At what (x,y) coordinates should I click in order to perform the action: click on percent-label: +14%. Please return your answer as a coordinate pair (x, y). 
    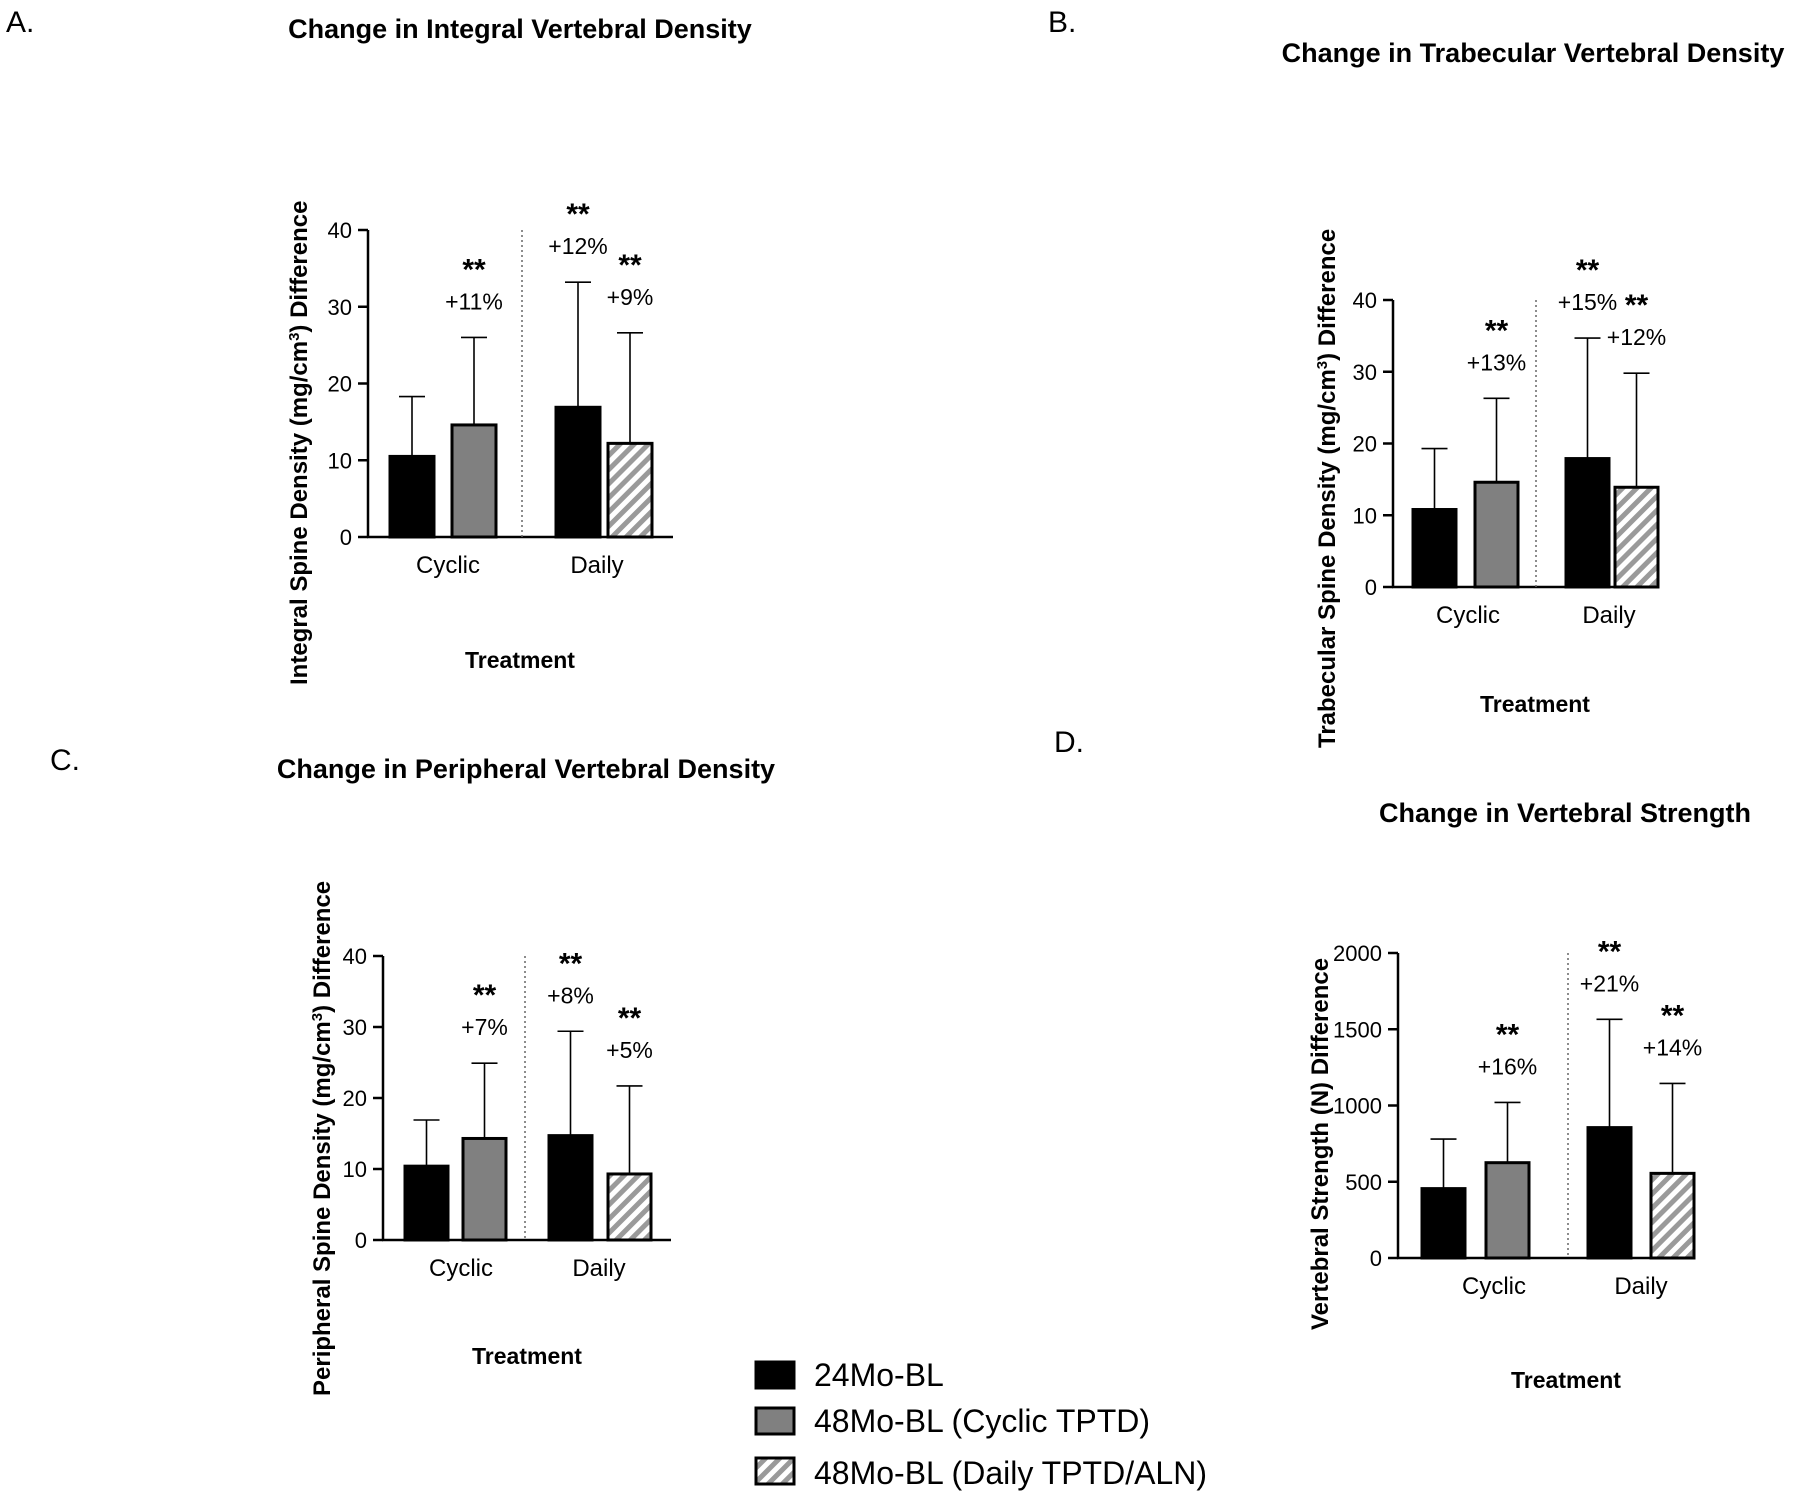
    Looking at the image, I should click on (1672, 1047).